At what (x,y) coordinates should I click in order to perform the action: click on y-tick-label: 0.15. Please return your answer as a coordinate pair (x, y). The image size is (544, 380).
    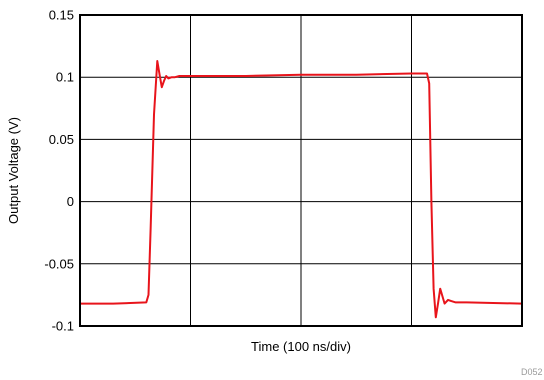
    Looking at the image, I should click on (61, 15).